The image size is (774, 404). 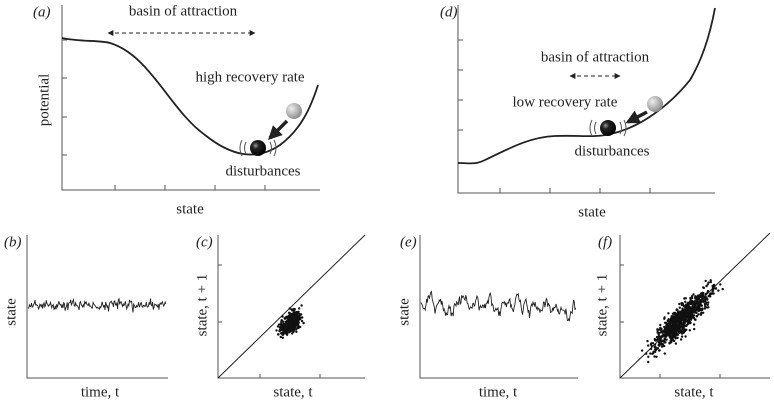 I want to click on panel-label: (e), so click(x=408, y=242).